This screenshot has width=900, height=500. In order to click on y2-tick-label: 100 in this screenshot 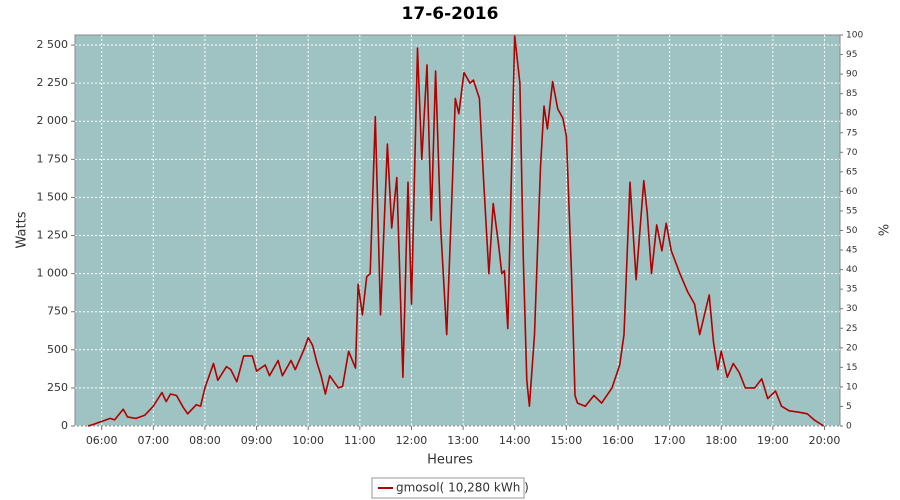, I will do `click(854, 36)`.